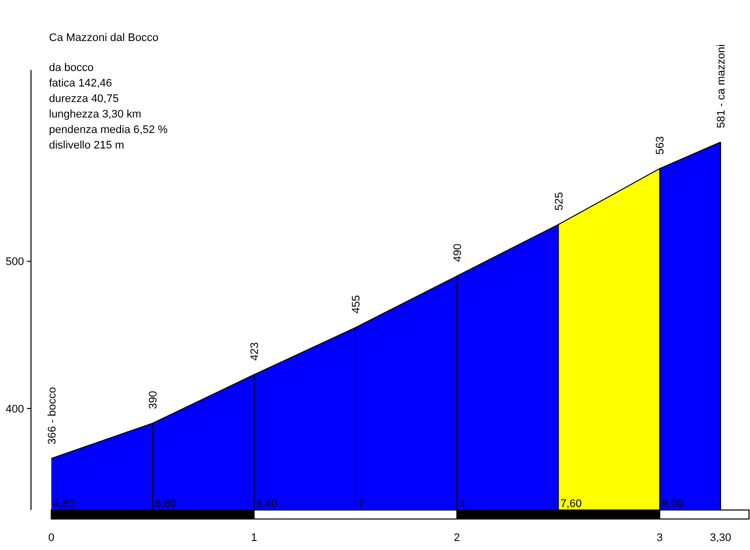 This screenshot has height=550, width=750. Describe the element at coordinates (95, 114) in the screenshot. I see `annotation: lunghezza 3,30 km` at that location.